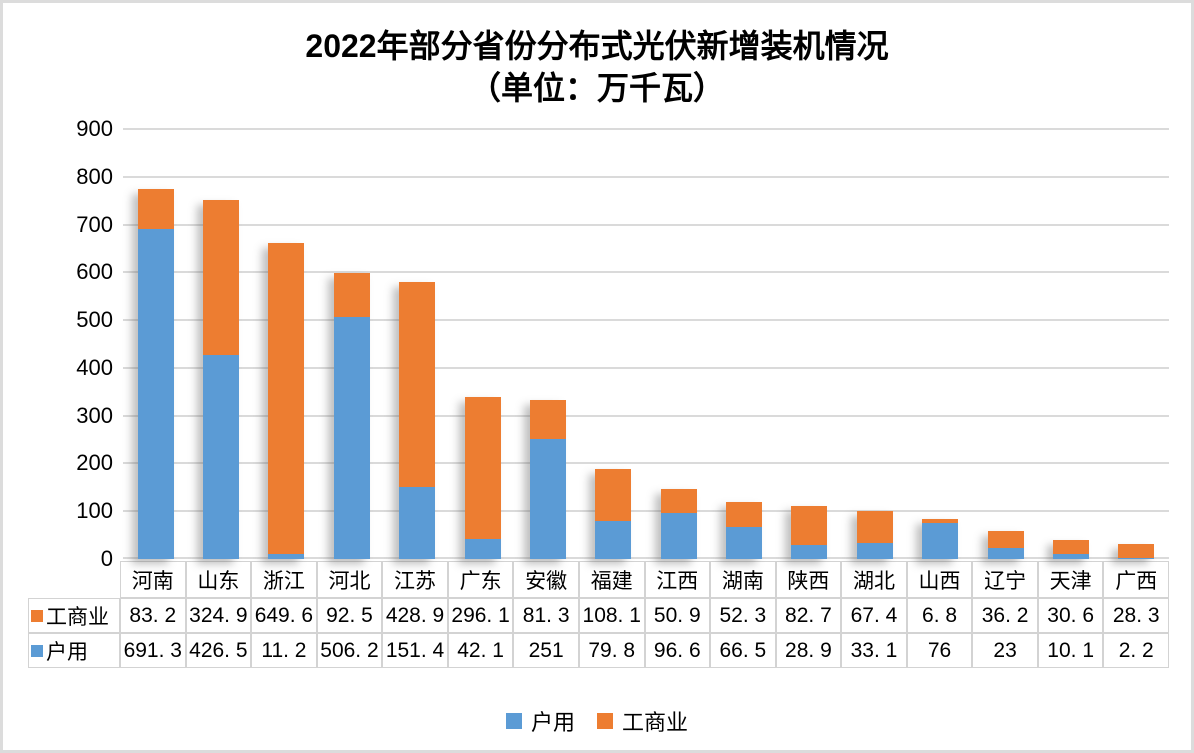 This screenshot has height=753, width=1194. Describe the element at coordinates (415, 579) in the screenshot. I see `table-header-江苏: 江苏` at that location.